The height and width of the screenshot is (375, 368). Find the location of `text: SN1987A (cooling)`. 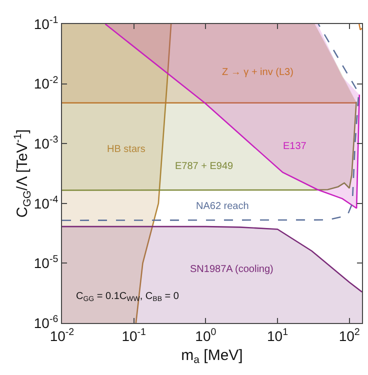

text: SN1987A (cooling) is located at coordinates (232, 269).